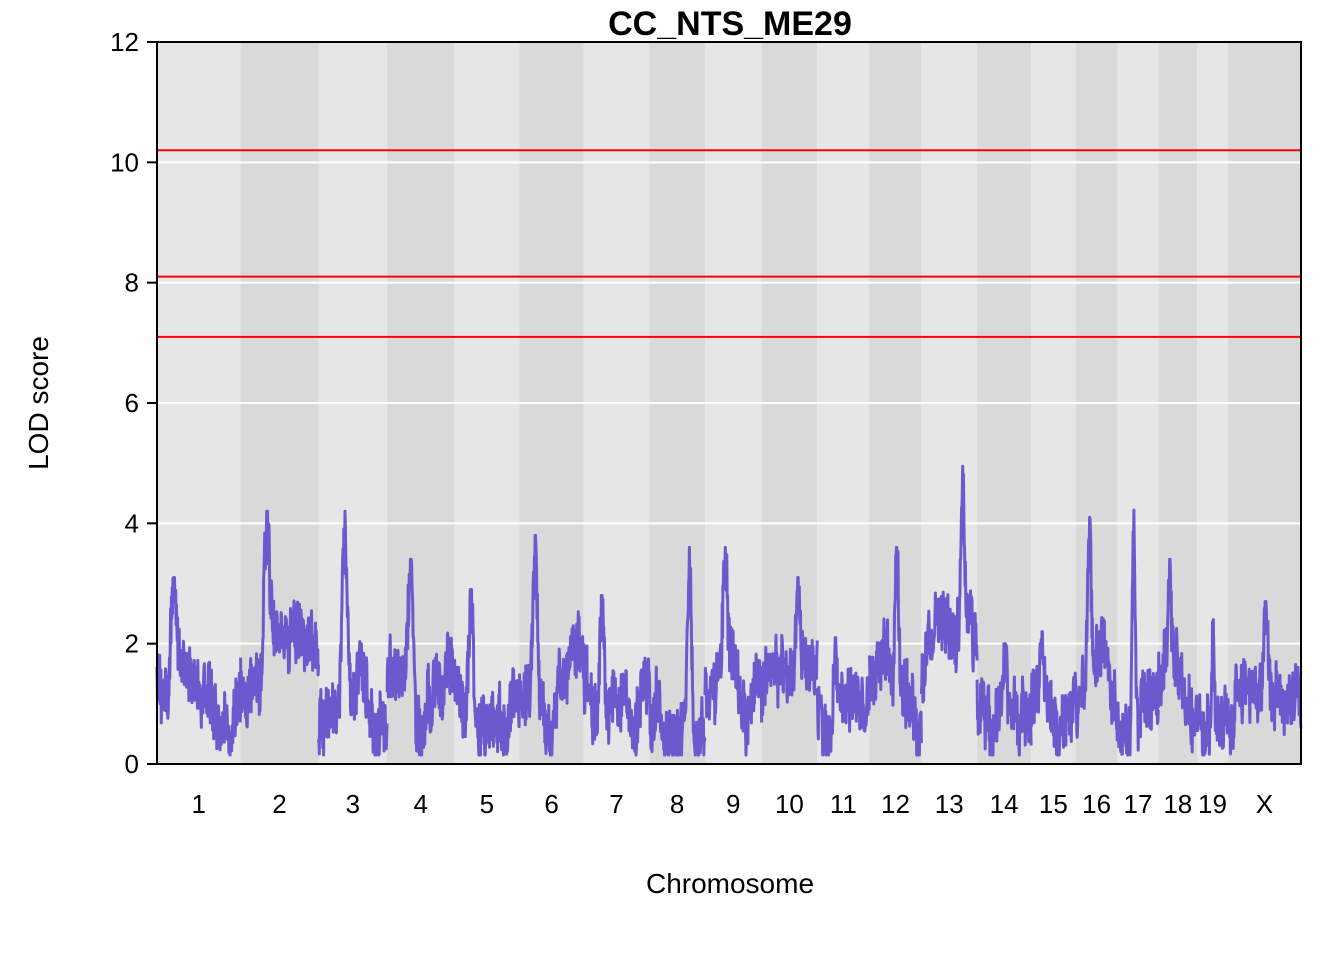 Image resolution: width=1344 pixels, height=960 pixels. What do you see at coordinates (124, 162) in the screenshot?
I see `y-tick-label-10: 10` at bounding box center [124, 162].